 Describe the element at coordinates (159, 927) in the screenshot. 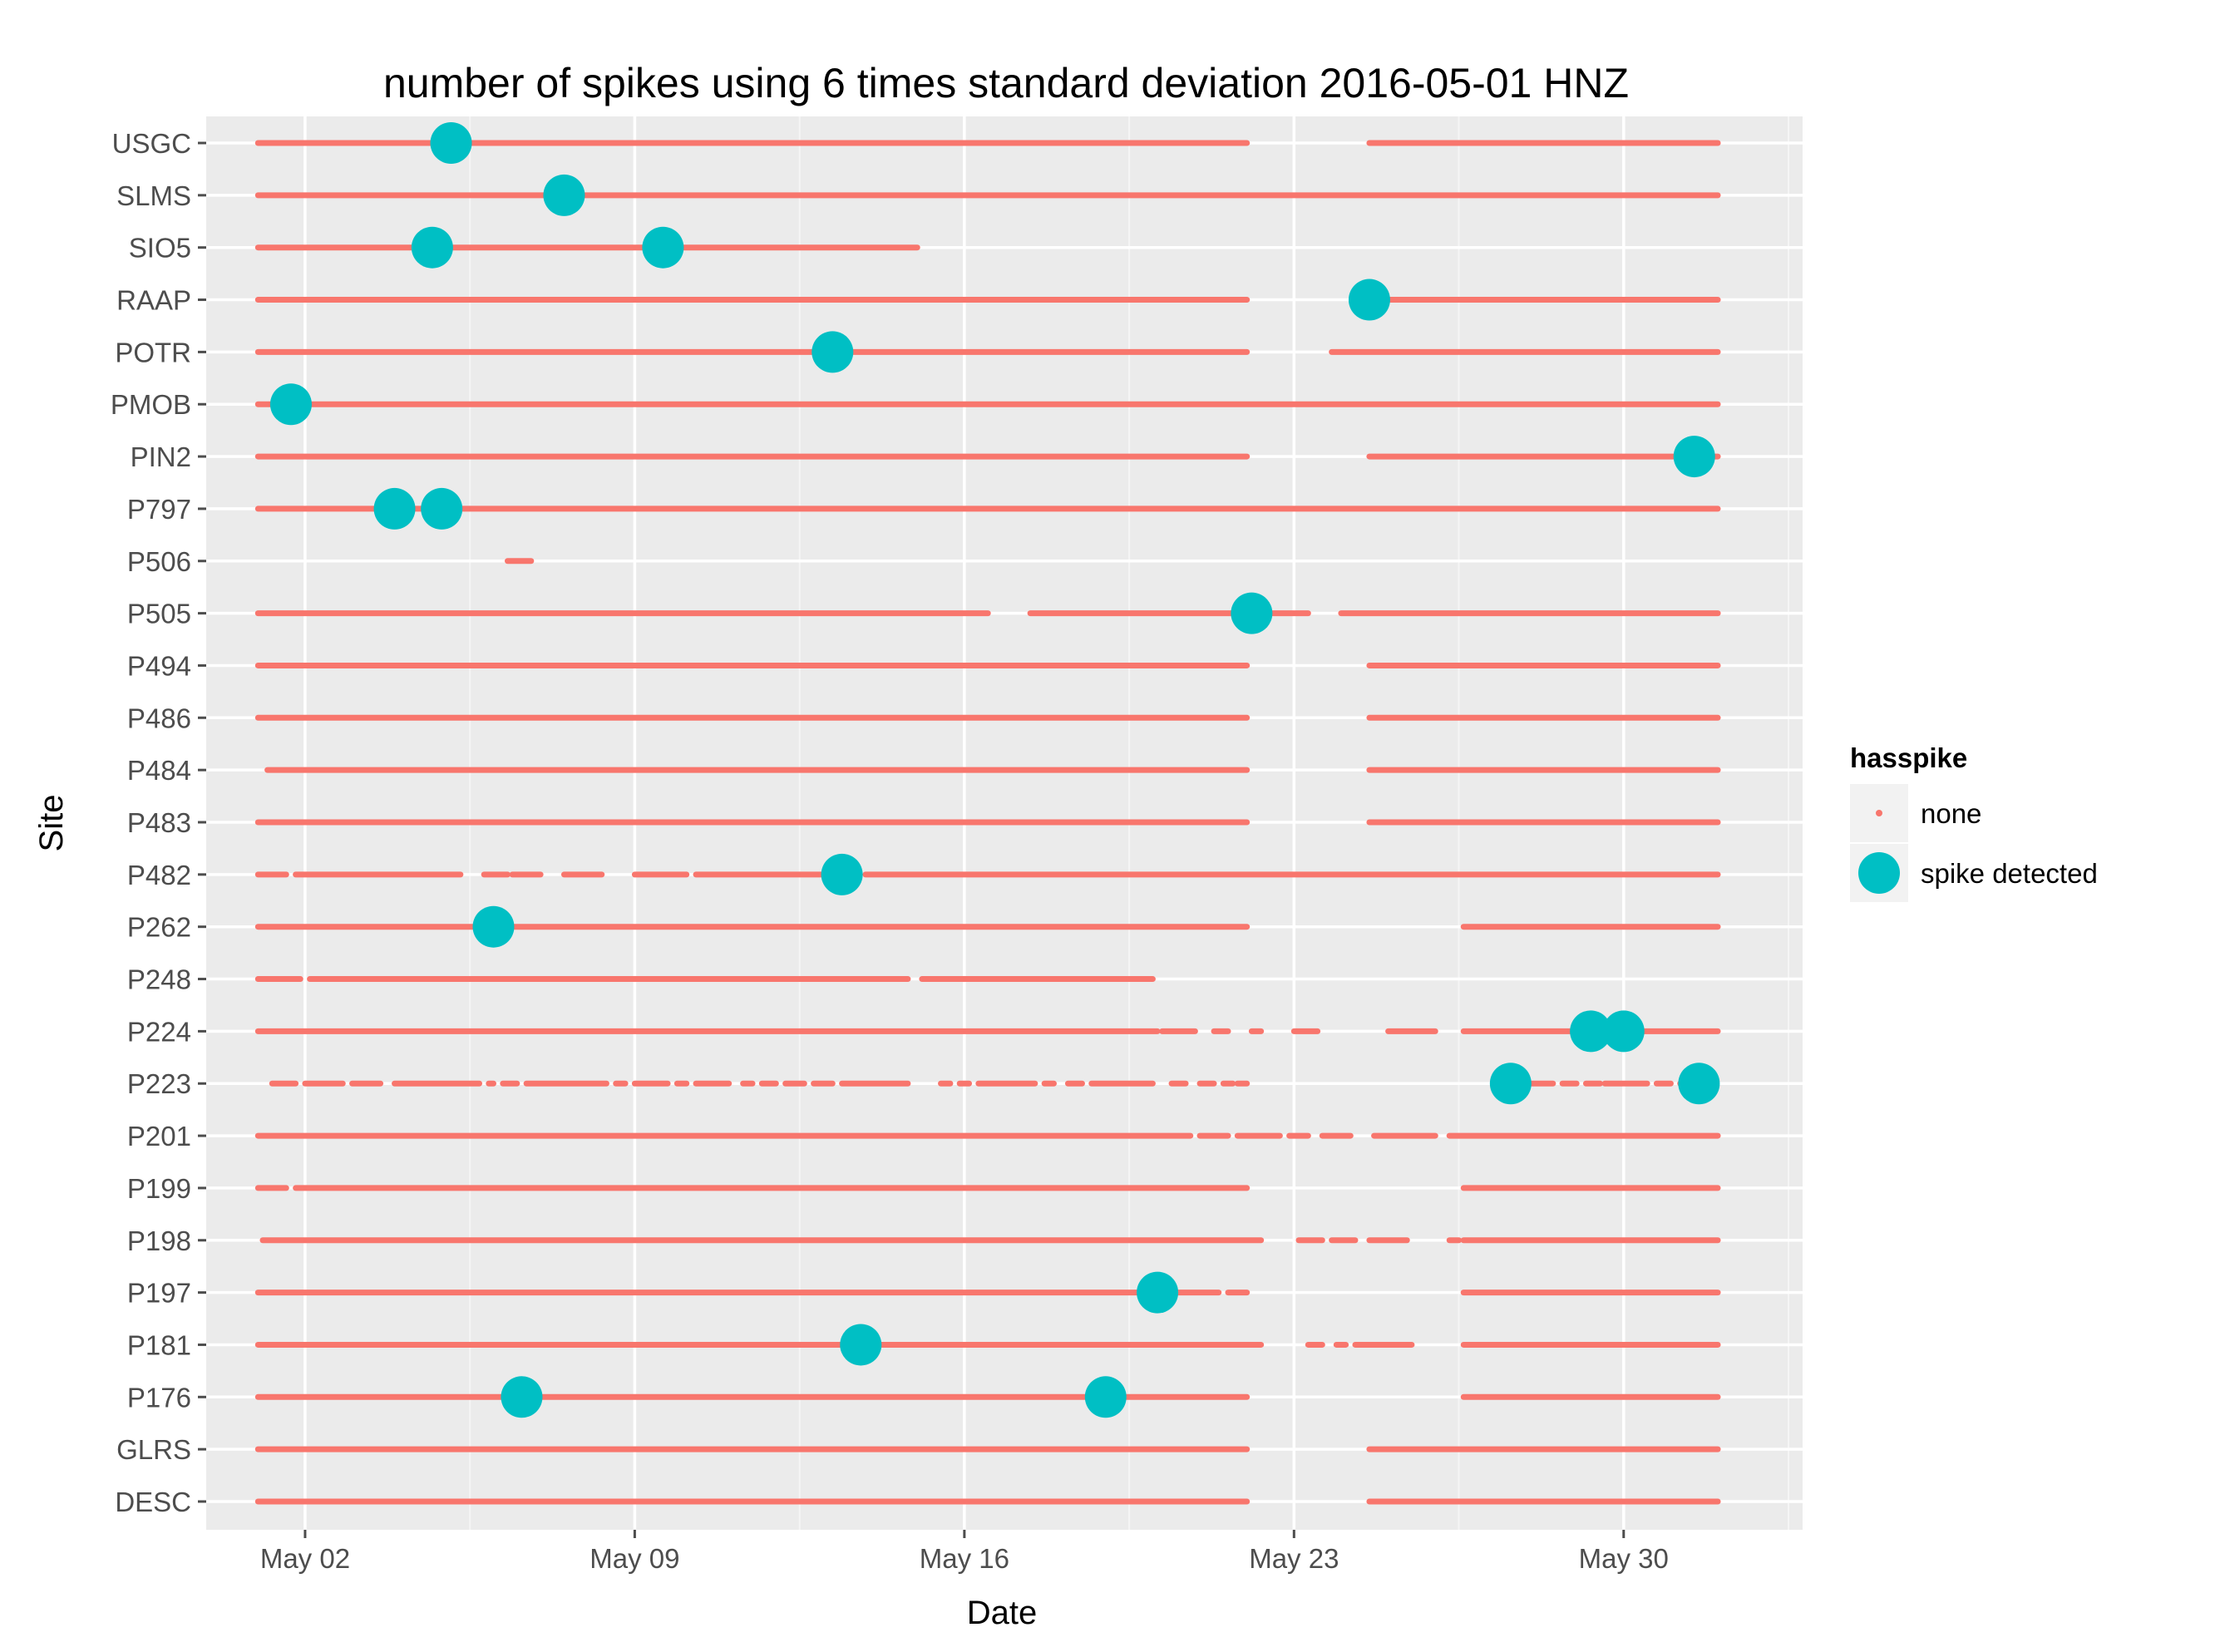

I see `y-tick-label-p262: P262` at that location.